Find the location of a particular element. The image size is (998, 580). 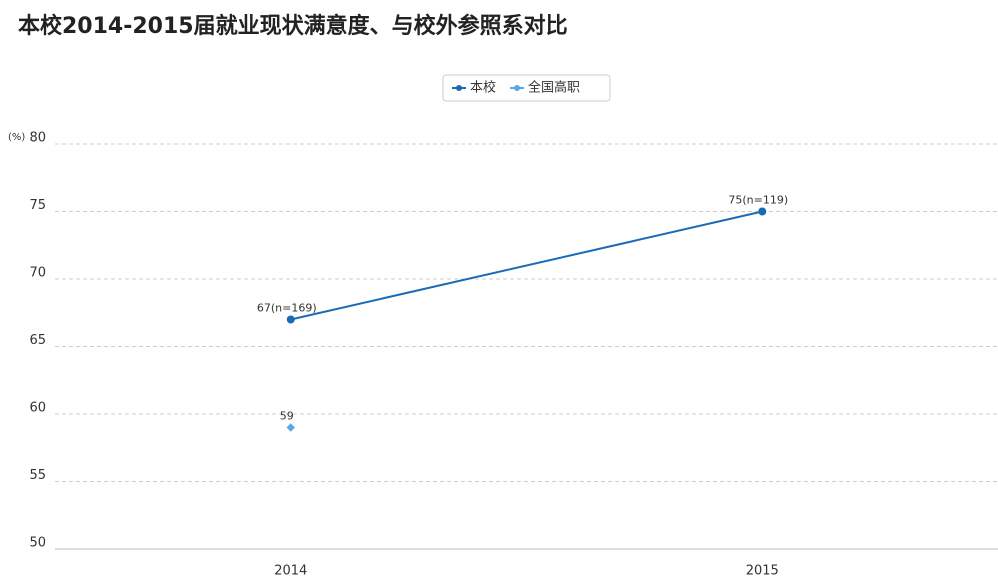

y-tick-label: 50 is located at coordinates (37, 543).